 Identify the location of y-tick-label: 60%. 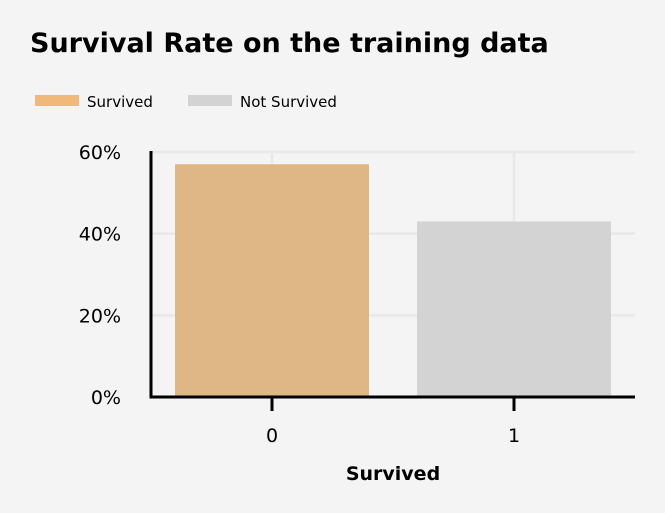
(100, 153).